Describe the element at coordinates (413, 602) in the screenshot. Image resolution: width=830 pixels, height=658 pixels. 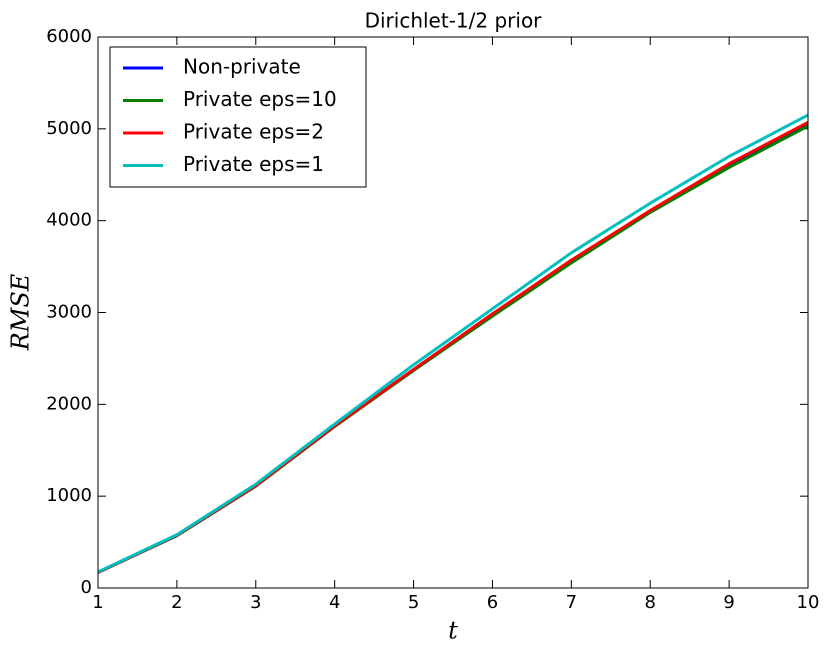
I see `x-tick-label: 5` at that location.